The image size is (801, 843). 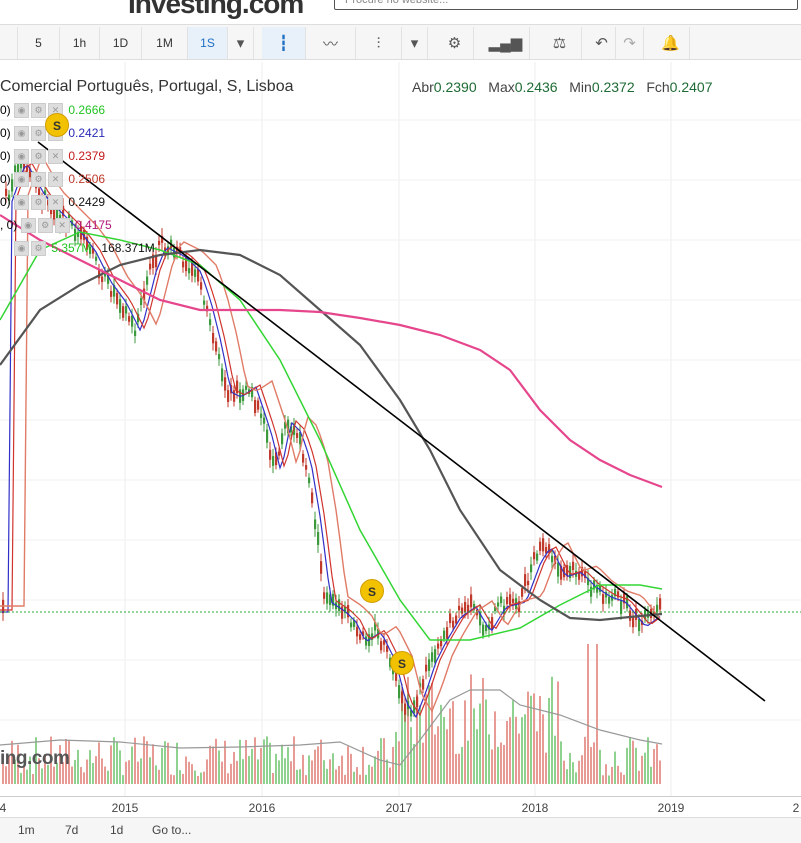 I want to click on indicator-value: 0.2379, so click(x=87, y=156).